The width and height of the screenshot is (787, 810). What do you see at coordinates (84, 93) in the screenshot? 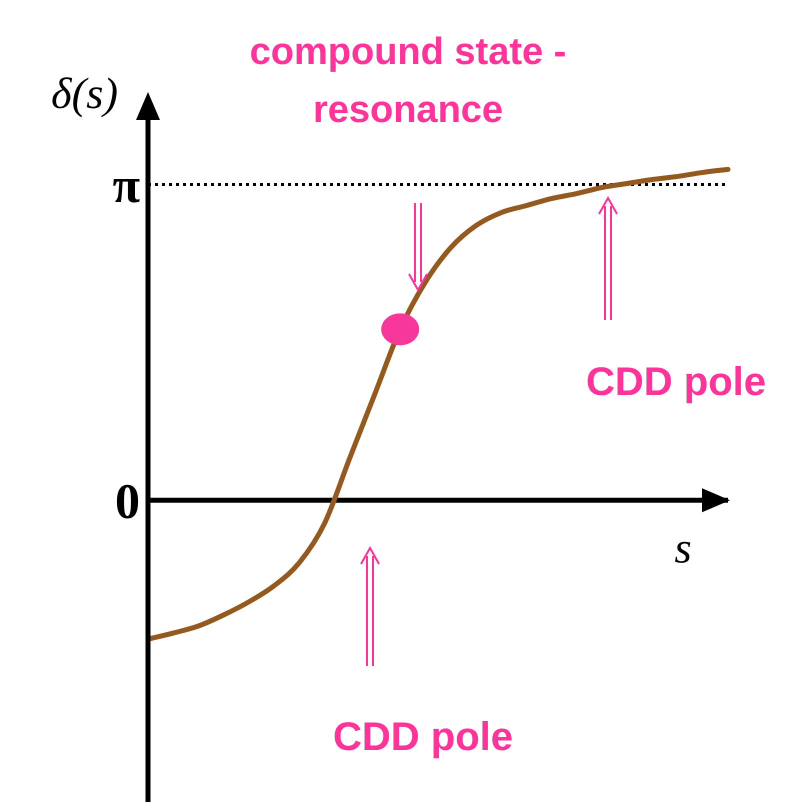
I see `y-axis-title: δ(s)` at bounding box center [84, 93].